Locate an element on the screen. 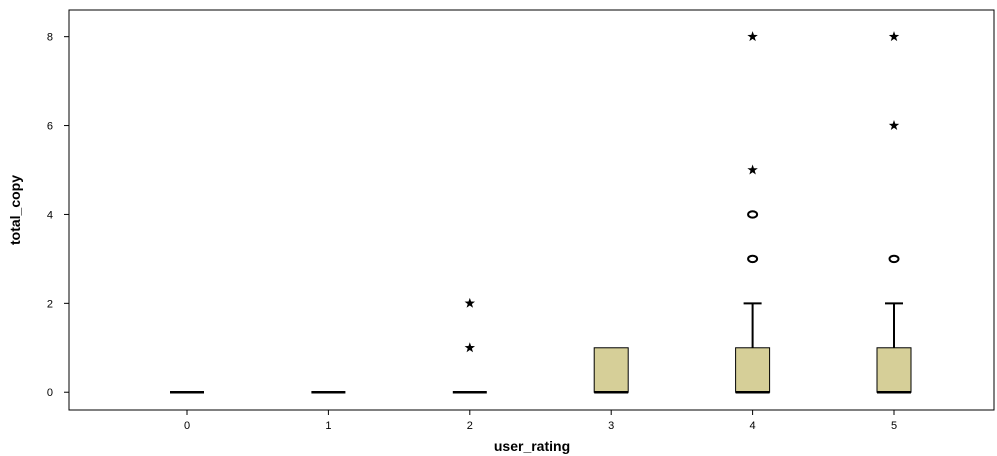 The height and width of the screenshot is (456, 997). y-tick-label: 4 is located at coordinates (50, 215).